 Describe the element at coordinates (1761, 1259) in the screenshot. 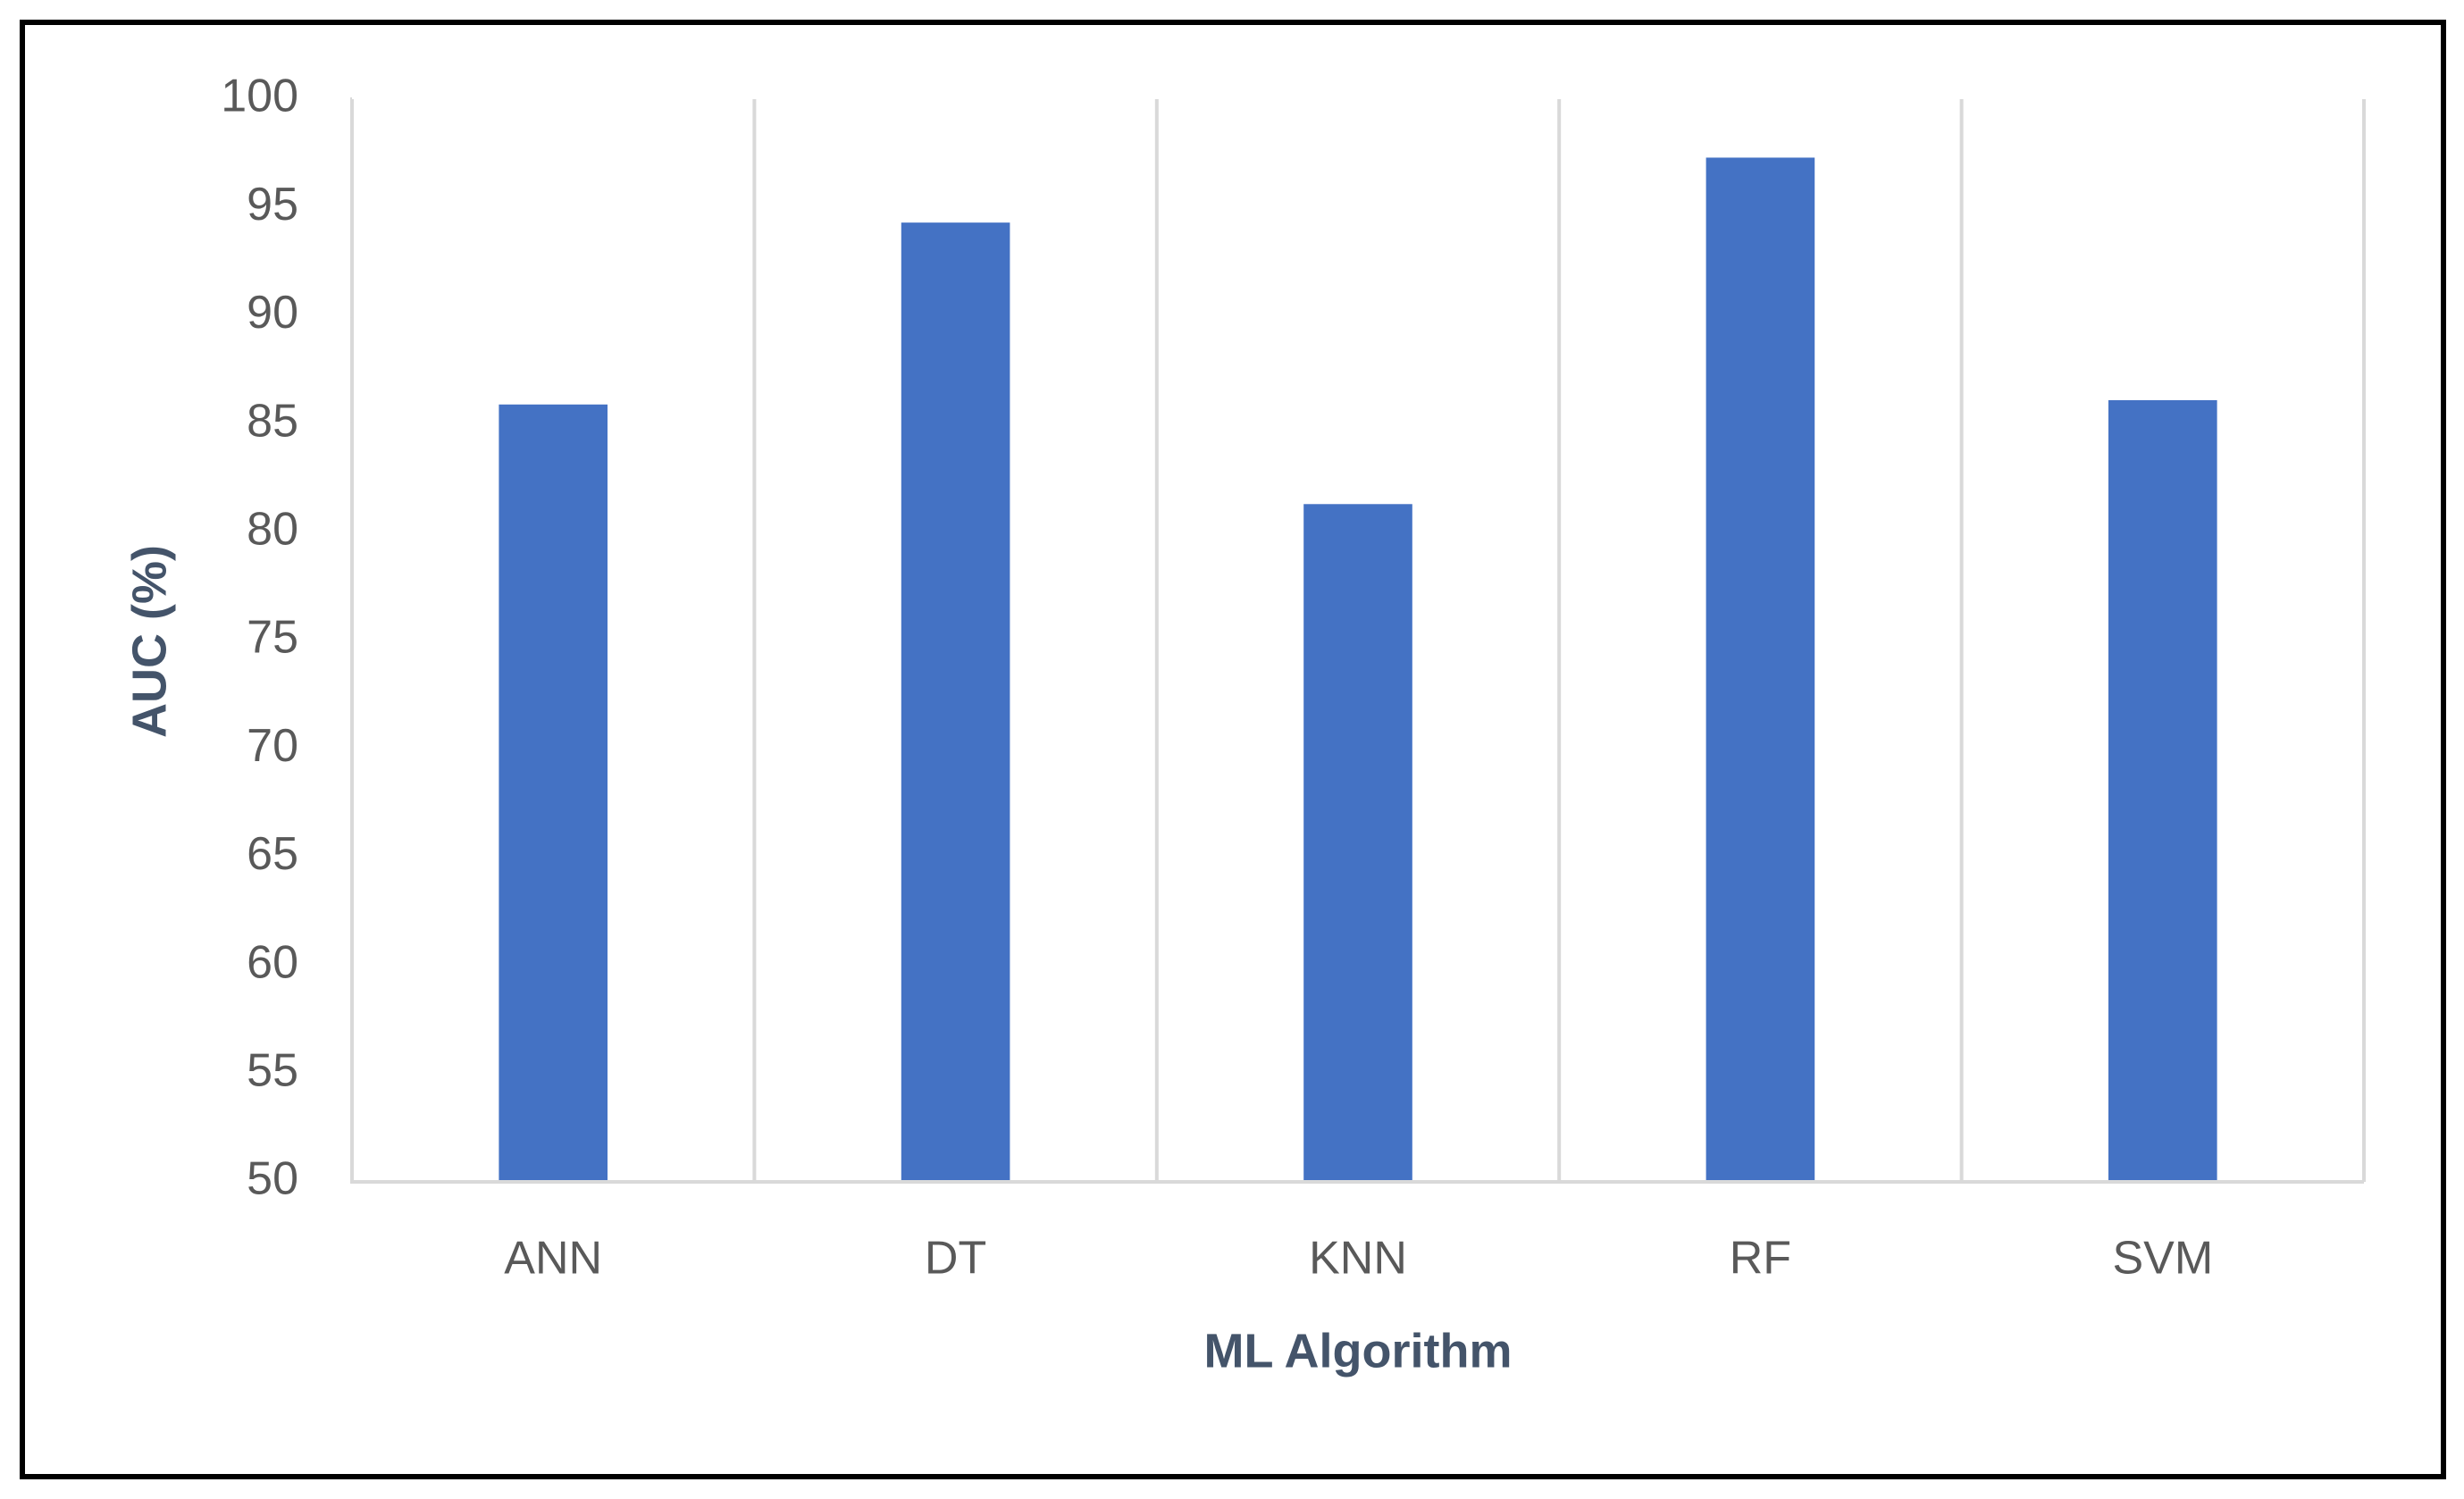

I see `x-tick-label: RF` at that location.